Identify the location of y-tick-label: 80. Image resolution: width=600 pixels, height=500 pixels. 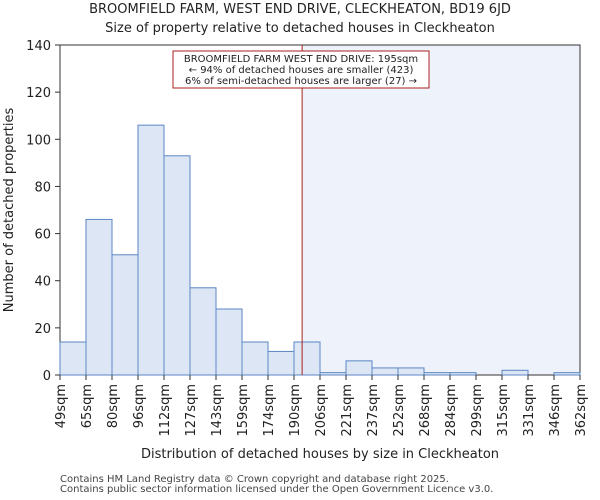
(42, 187).